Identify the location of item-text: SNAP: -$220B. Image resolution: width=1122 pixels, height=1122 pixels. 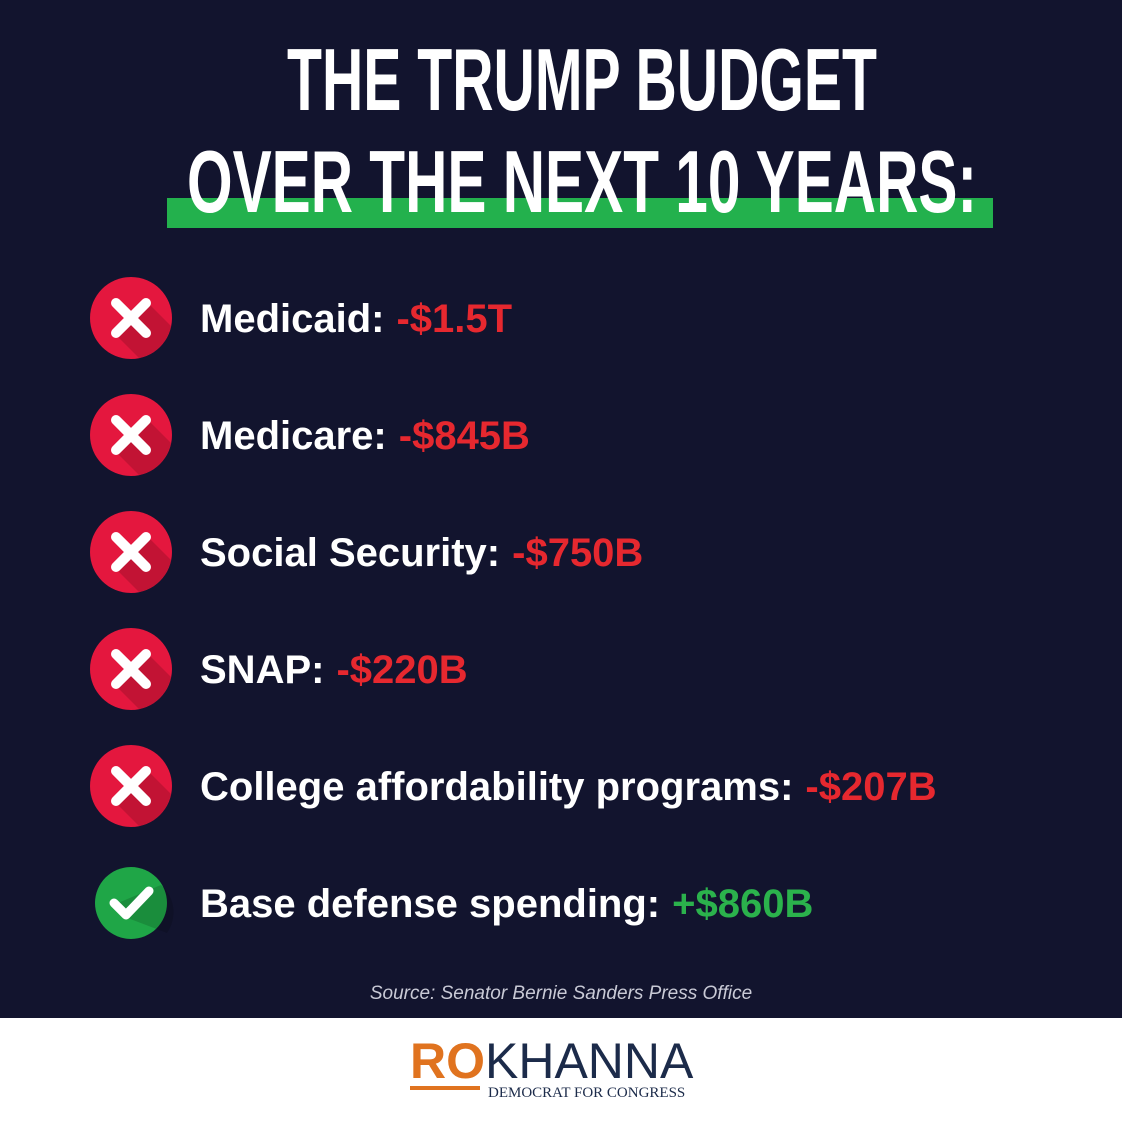
(334, 670).